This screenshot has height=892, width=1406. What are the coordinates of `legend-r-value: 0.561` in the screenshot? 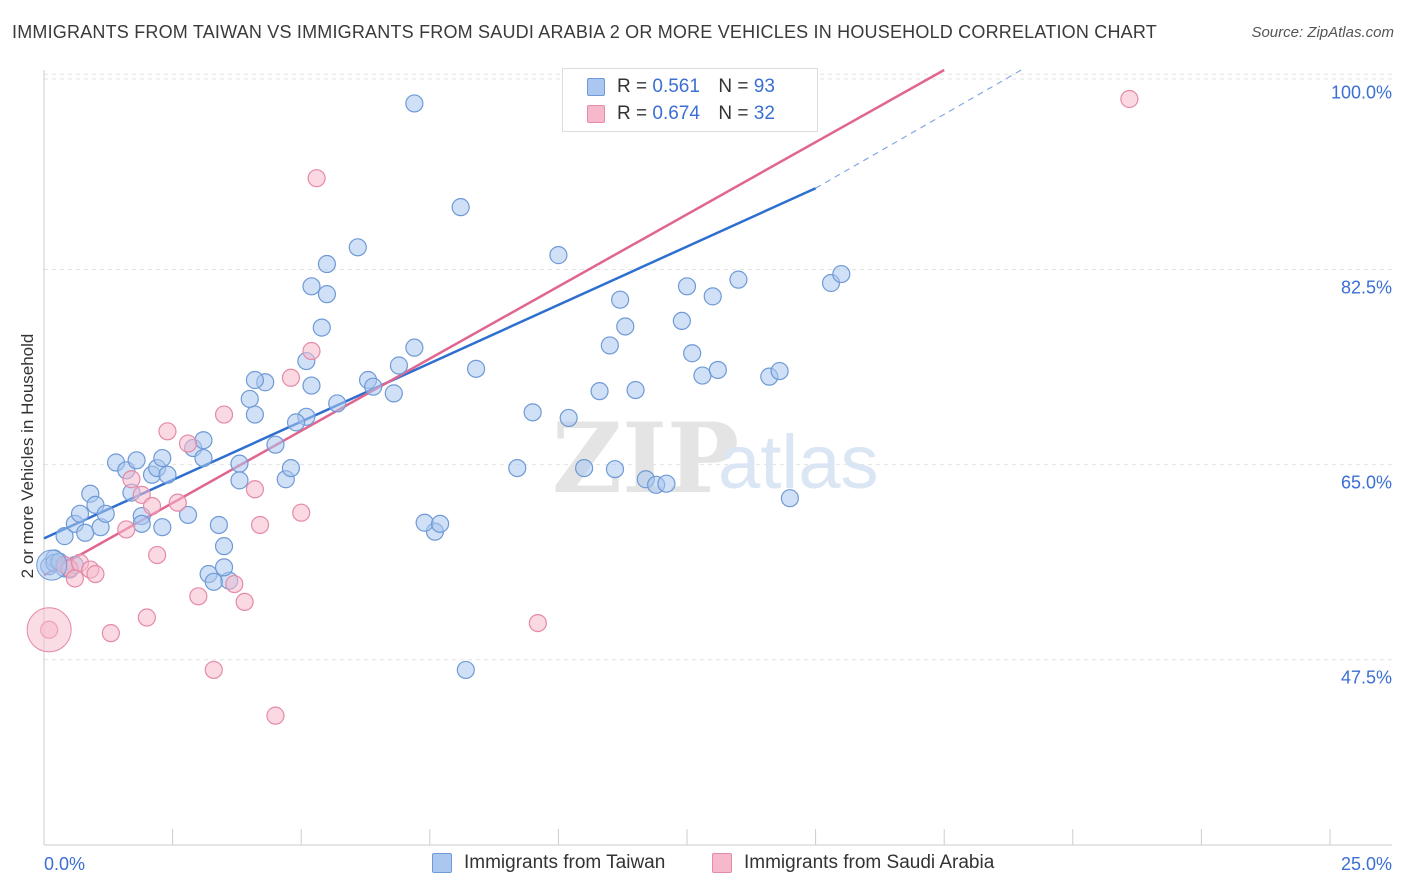 It's located at (676, 86).